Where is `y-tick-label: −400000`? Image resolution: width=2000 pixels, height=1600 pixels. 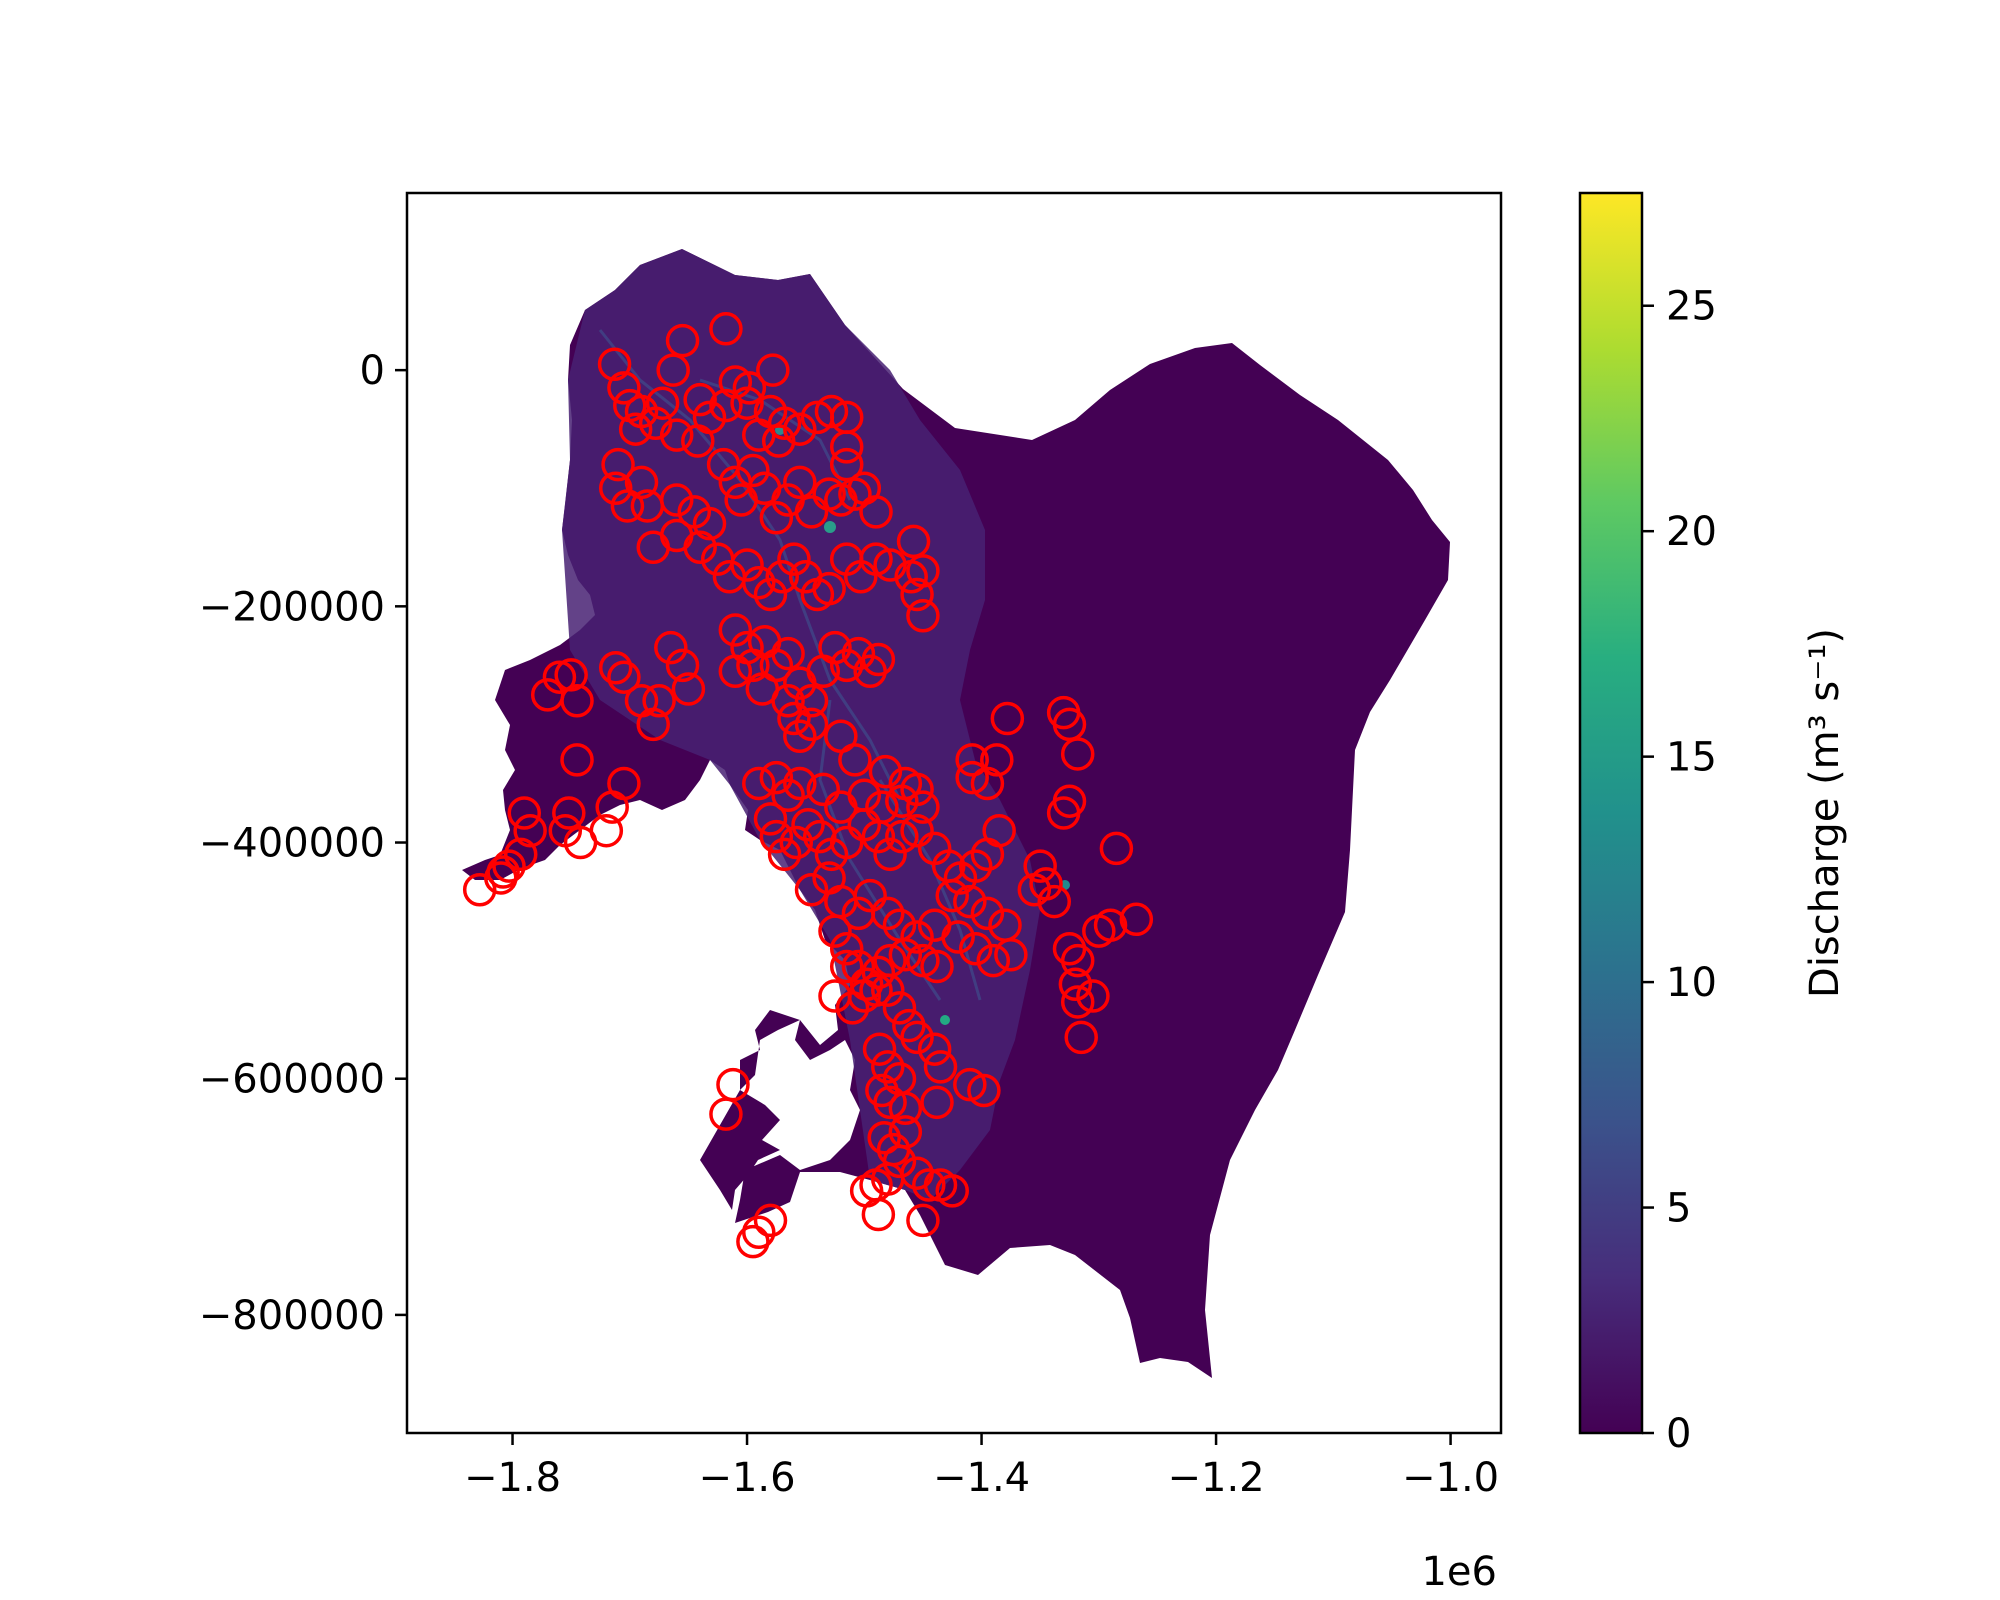
y-tick-label: −400000 is located at coordinates (292, 844).